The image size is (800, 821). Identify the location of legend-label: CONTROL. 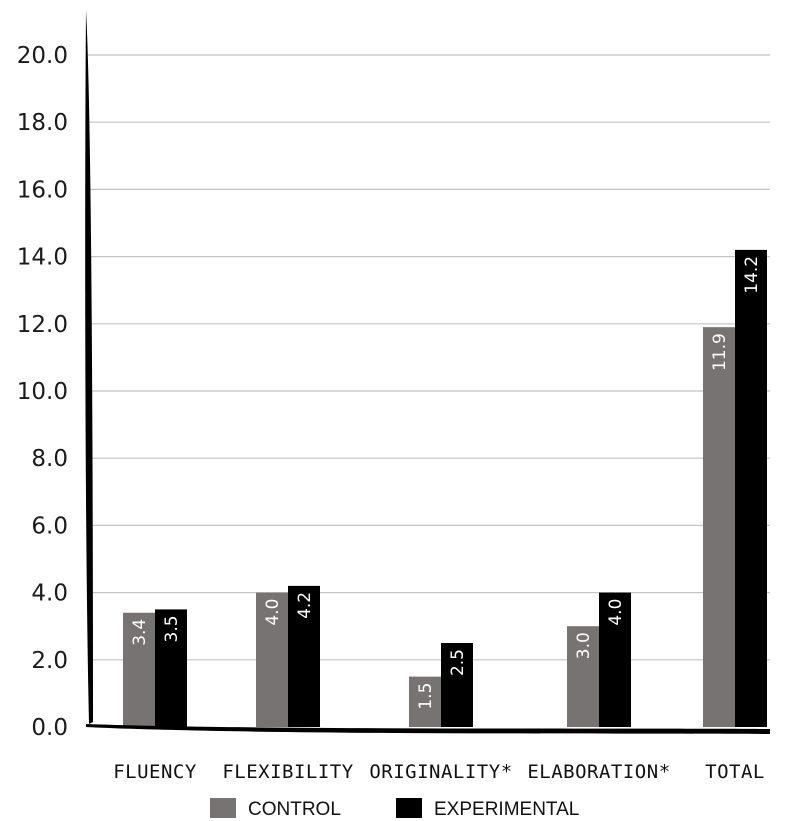
(294, 809).